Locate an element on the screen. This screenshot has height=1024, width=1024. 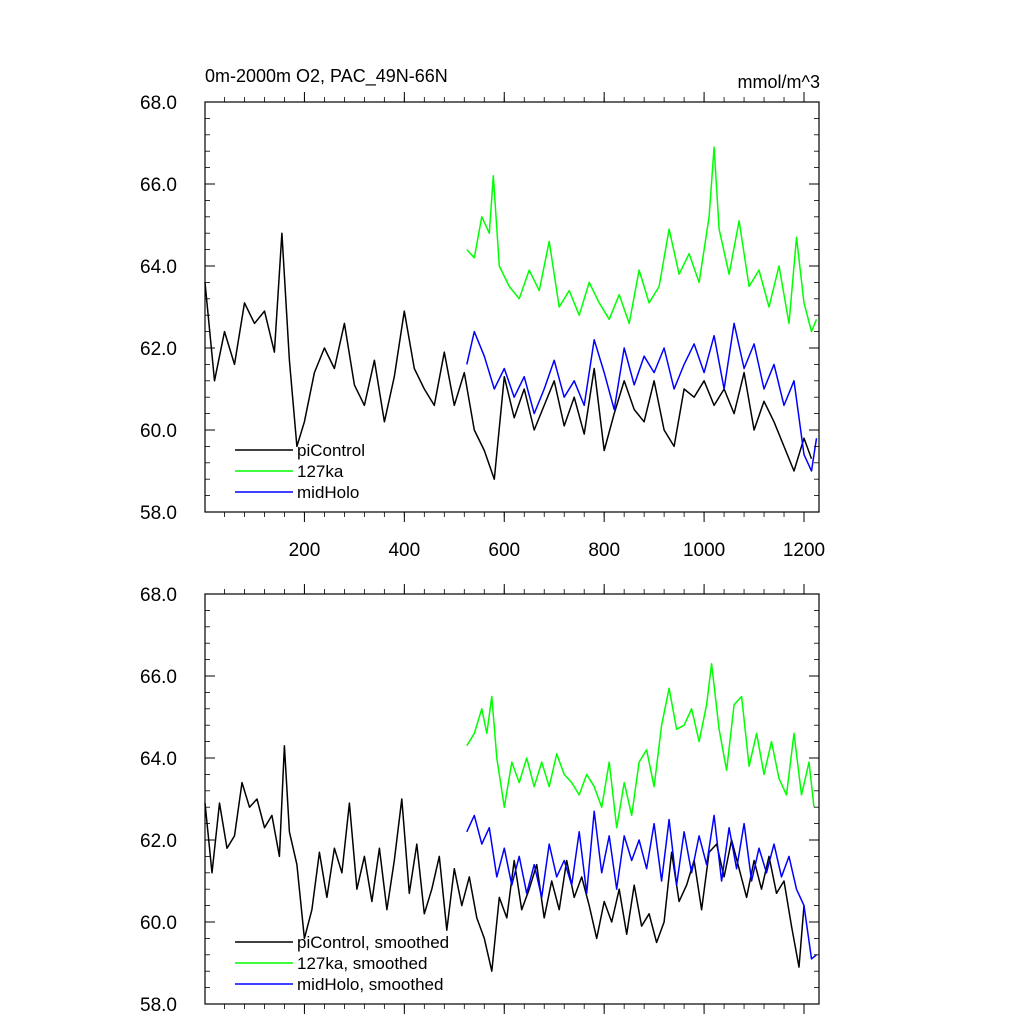
x-tick-label: 400 is located at coordinates (404, 550).